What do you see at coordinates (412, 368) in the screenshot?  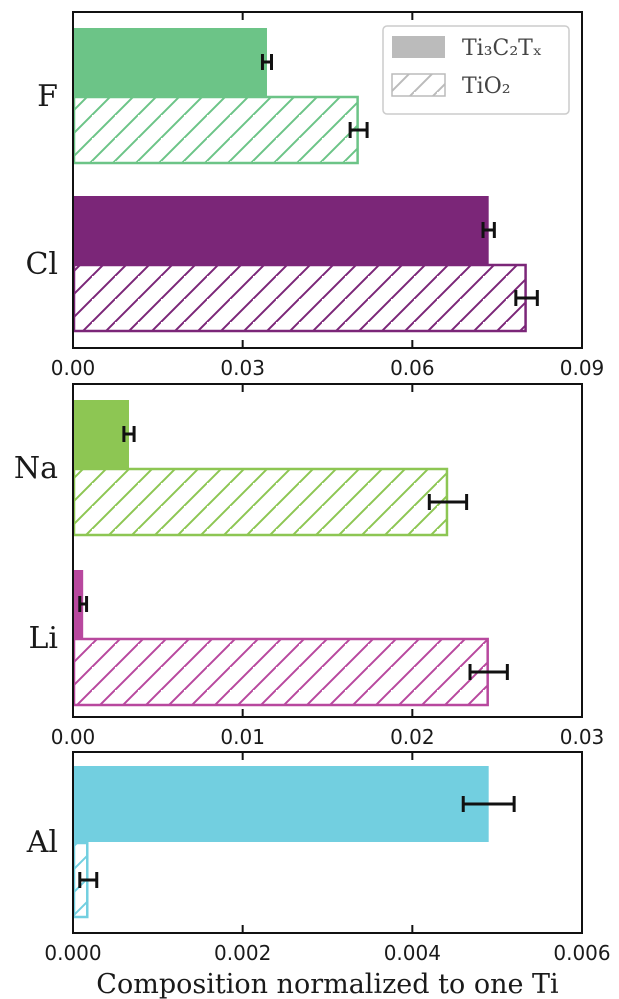 I see `x-tick-label-0-2: 0.06` at bounding box center [412, 368].